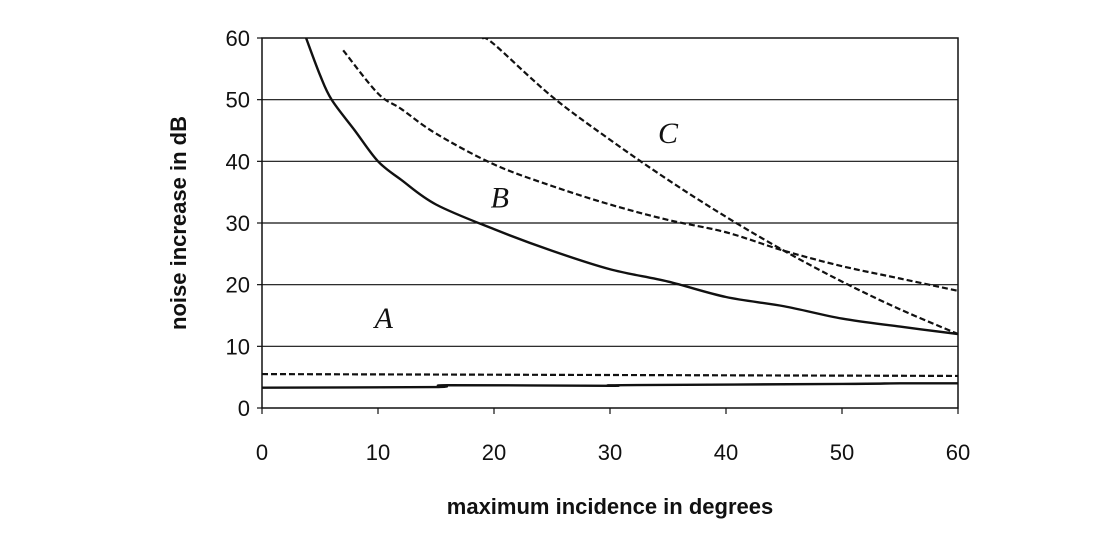 Image resolution: width=1100 pixels, height=540 pixels. Describe the element at coordinates (610, 506) in the screenshot. I see `x-axis-title: maximum incidence in degrees` at that location.